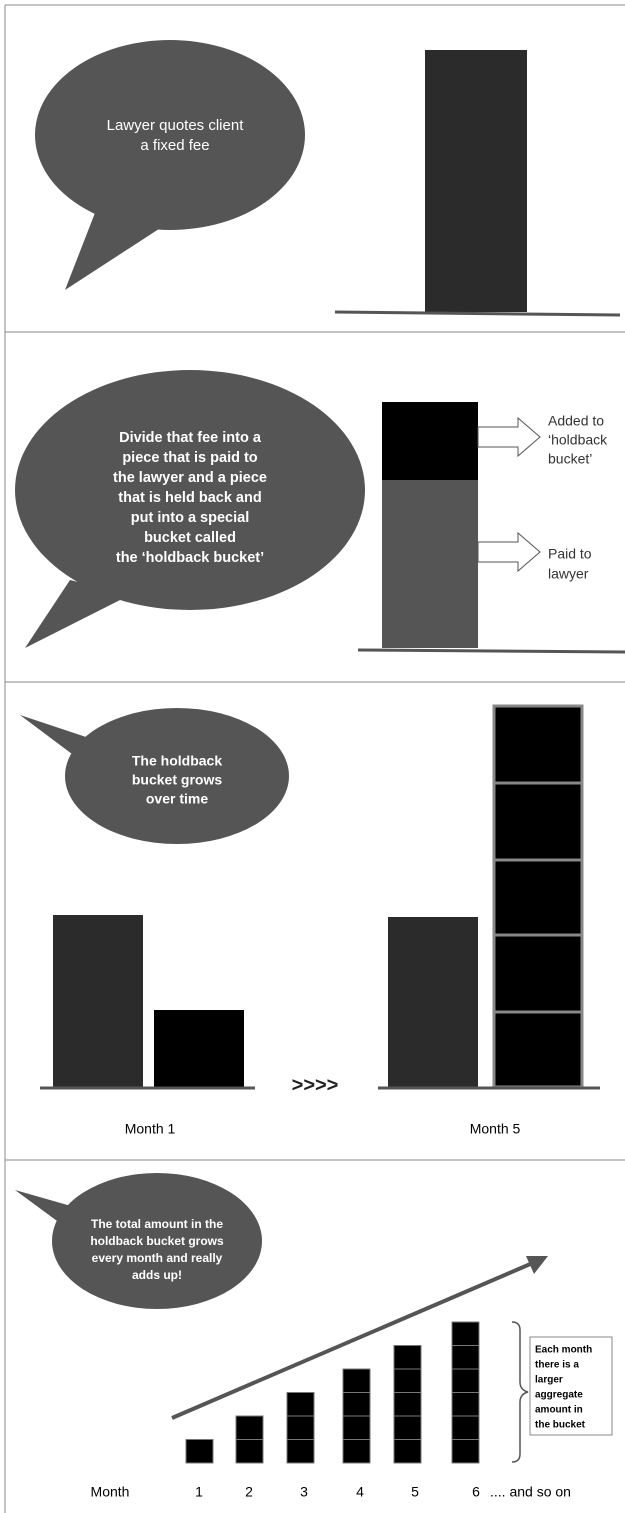 The image size is (625, 1513). I want to click on trailing-text: .... and so on, so click(530, 1492).